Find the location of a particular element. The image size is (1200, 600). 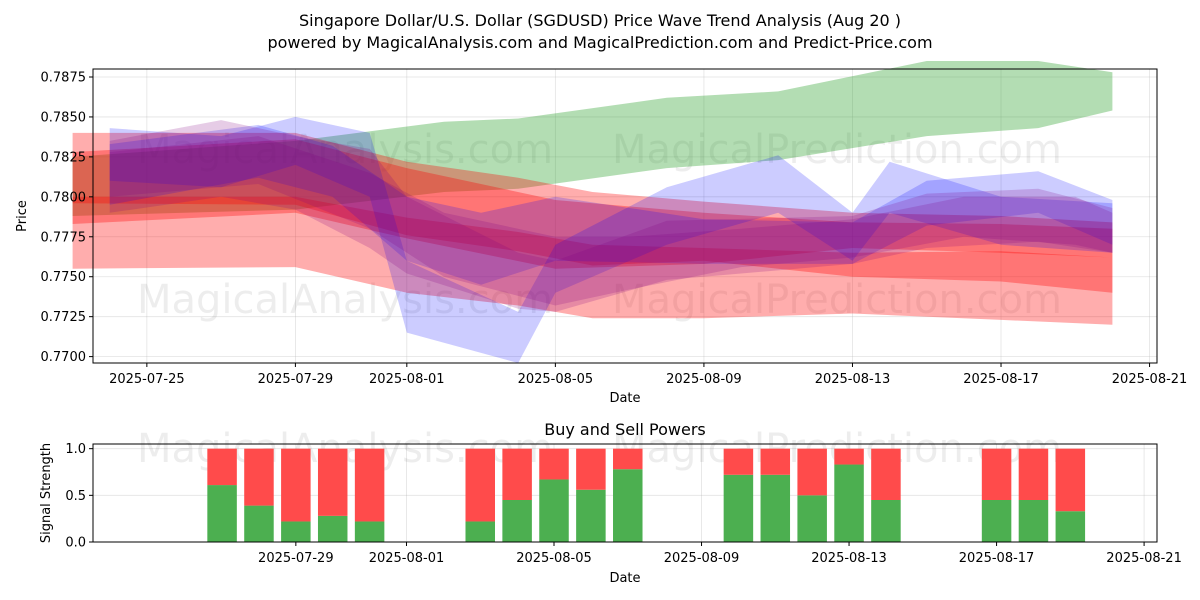

price-y-label: Price is located at coordinates (22, 216).